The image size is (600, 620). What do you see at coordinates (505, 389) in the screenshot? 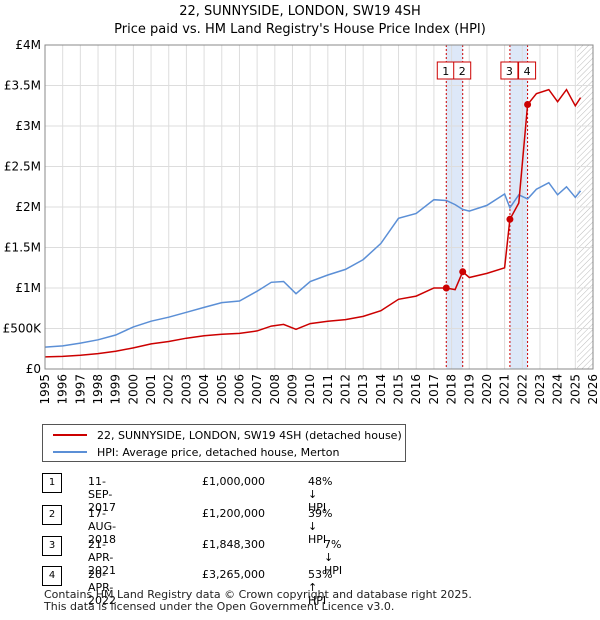
I see `x-tick-label: 2021` at bounding box center [505, 389].